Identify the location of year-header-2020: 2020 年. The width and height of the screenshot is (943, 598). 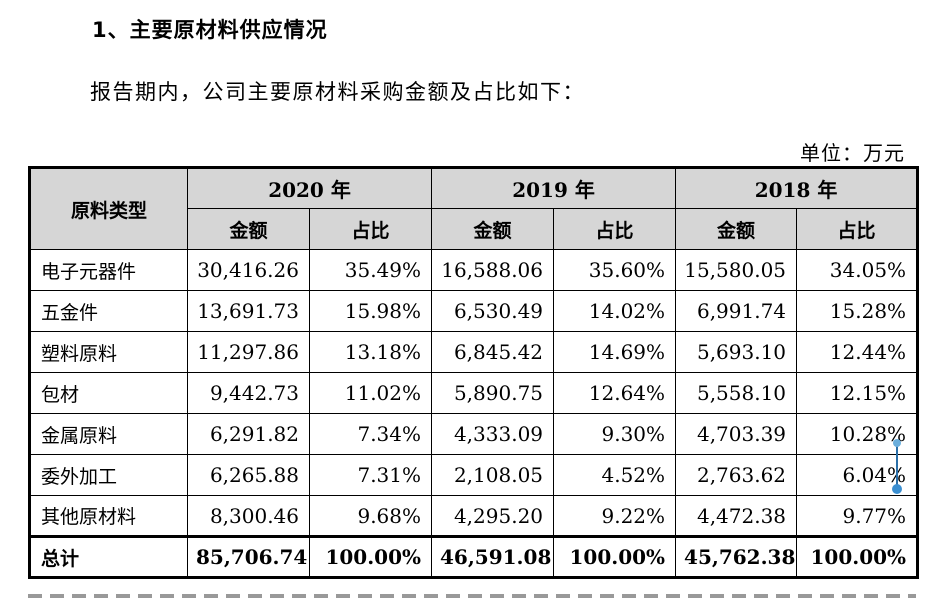
(309, 188).